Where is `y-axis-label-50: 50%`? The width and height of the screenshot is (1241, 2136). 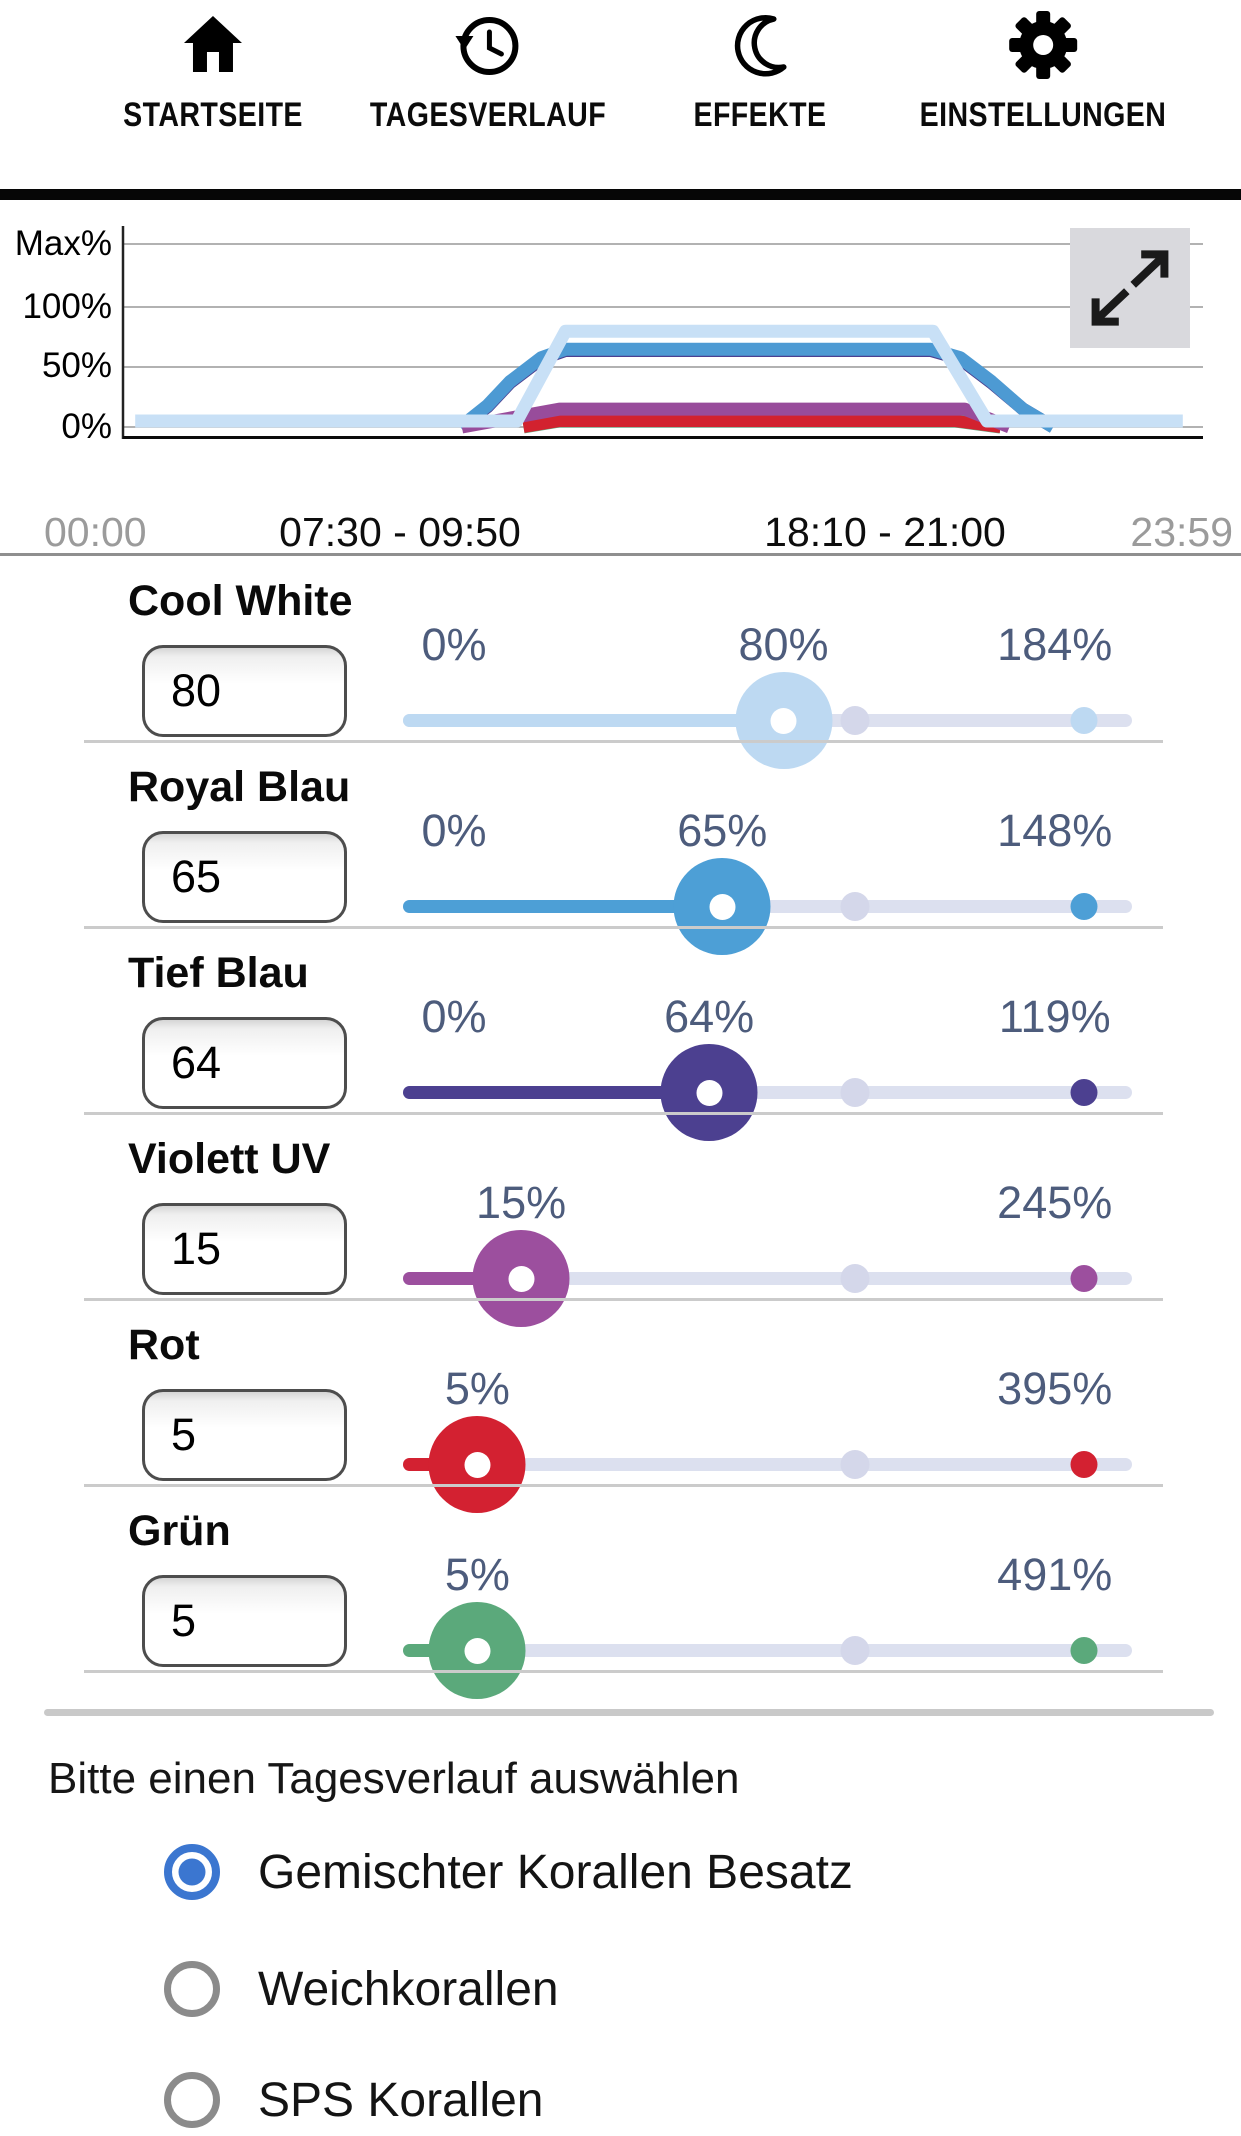 y-axis-label-50: 50% is located at coordinates (76, 365).